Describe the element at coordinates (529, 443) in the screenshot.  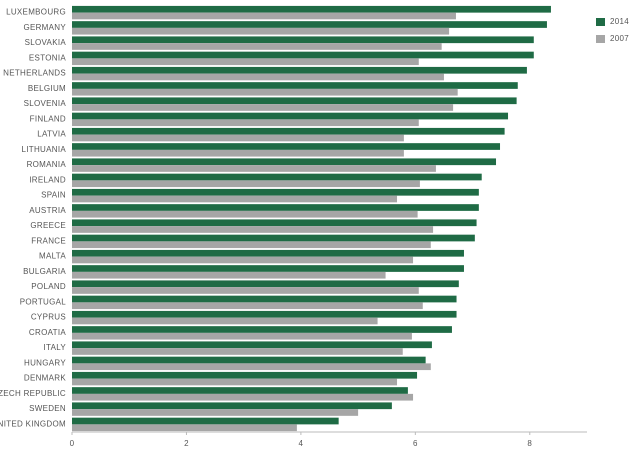
I see `x-tick-label: 8` at that location.